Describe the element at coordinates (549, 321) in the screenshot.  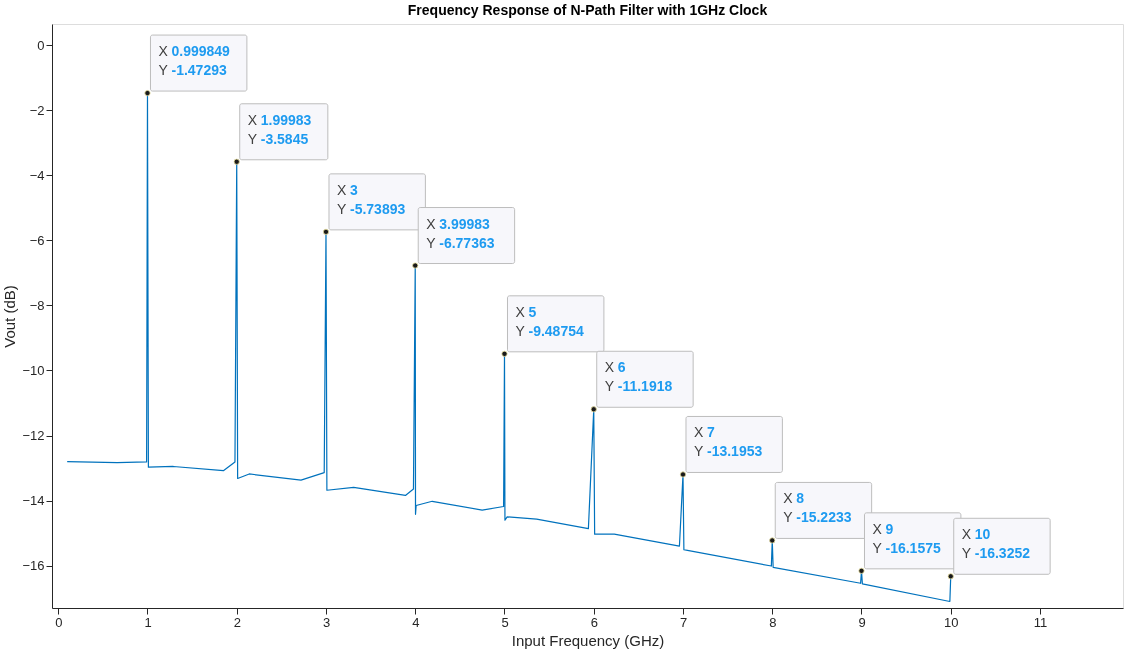
I see `annotation: X 5 Y -9.48754` at that location.